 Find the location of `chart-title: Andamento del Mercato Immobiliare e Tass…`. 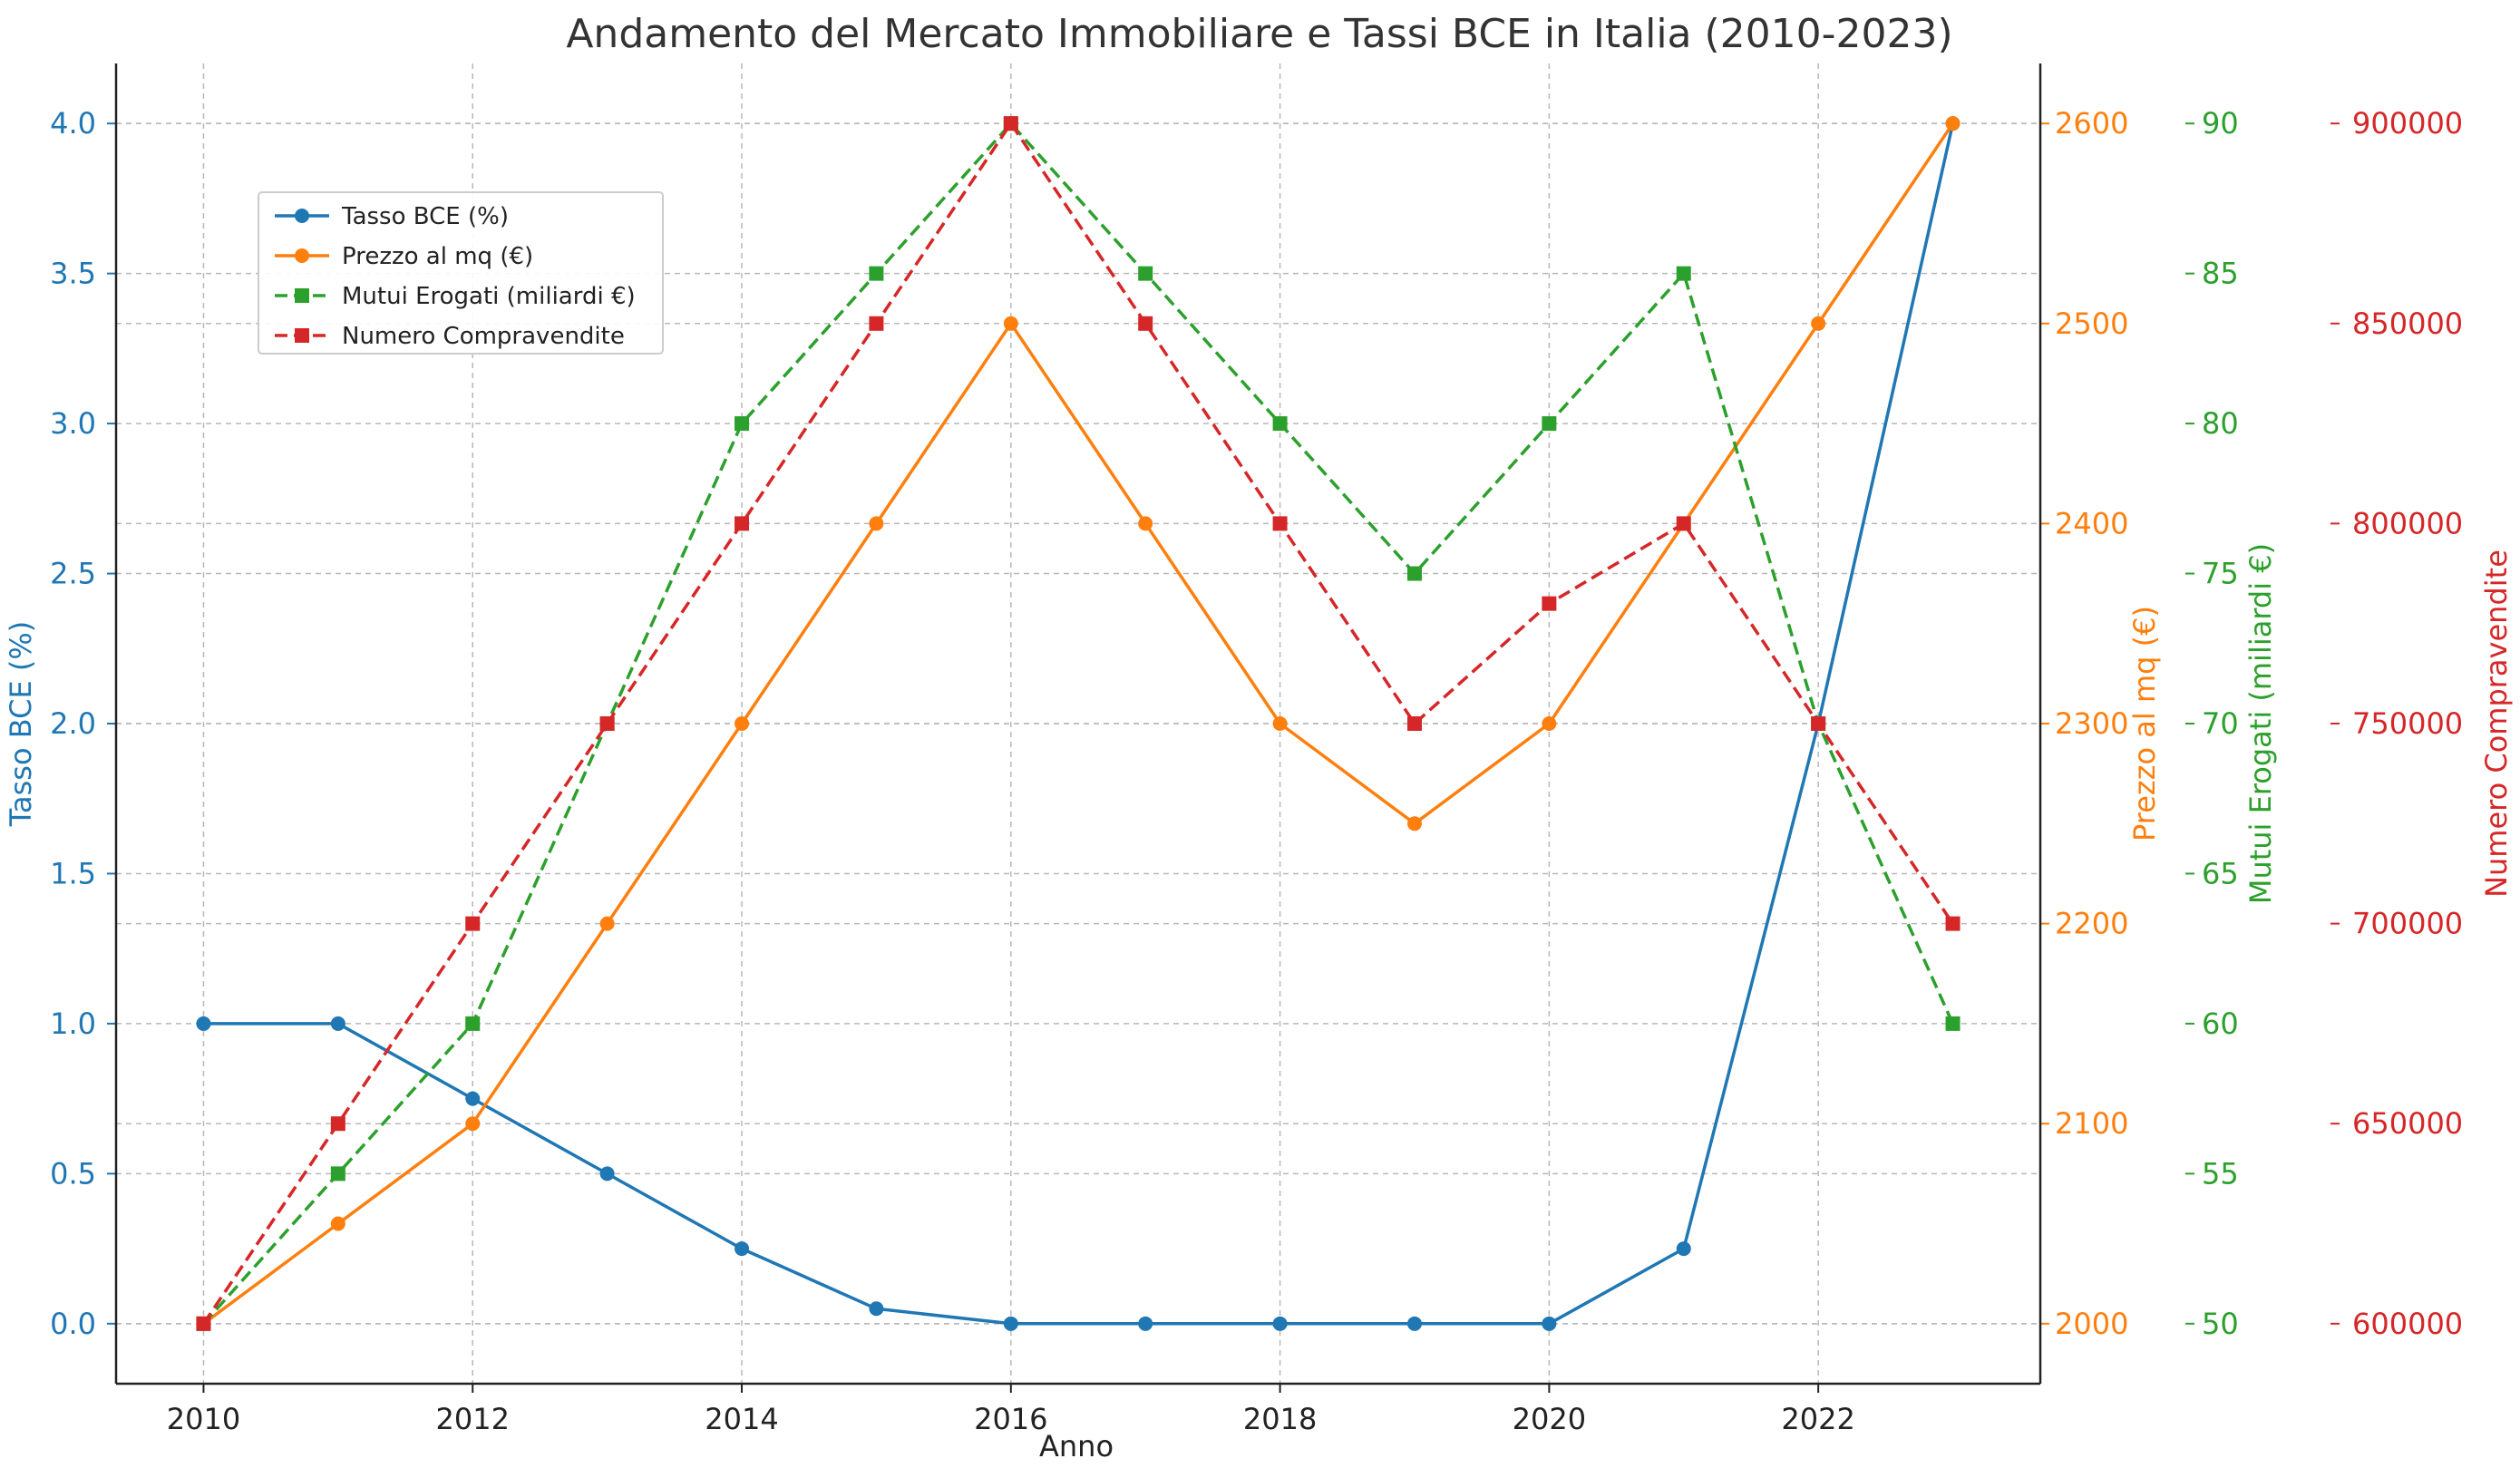

chart-title: Andamento del Mercato Immobiliare e Tass… is located at coordinates (1259, 34).